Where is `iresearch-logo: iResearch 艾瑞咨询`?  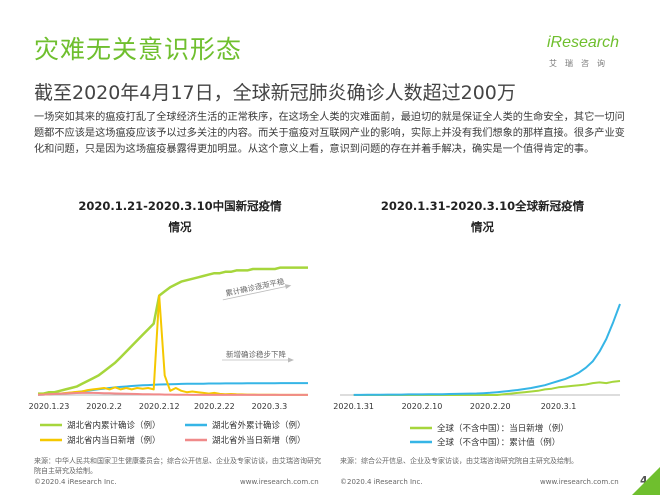
iresearch-logo: iResearch 艾瑞咨询 is located at coordinates (593, 54).